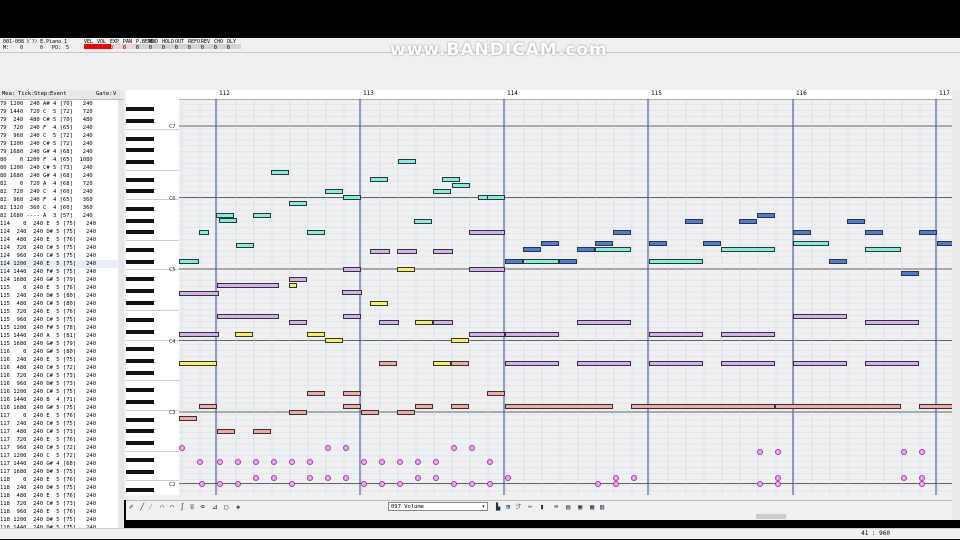  I want to click on view2-icon: ▦, so click(592, 507).